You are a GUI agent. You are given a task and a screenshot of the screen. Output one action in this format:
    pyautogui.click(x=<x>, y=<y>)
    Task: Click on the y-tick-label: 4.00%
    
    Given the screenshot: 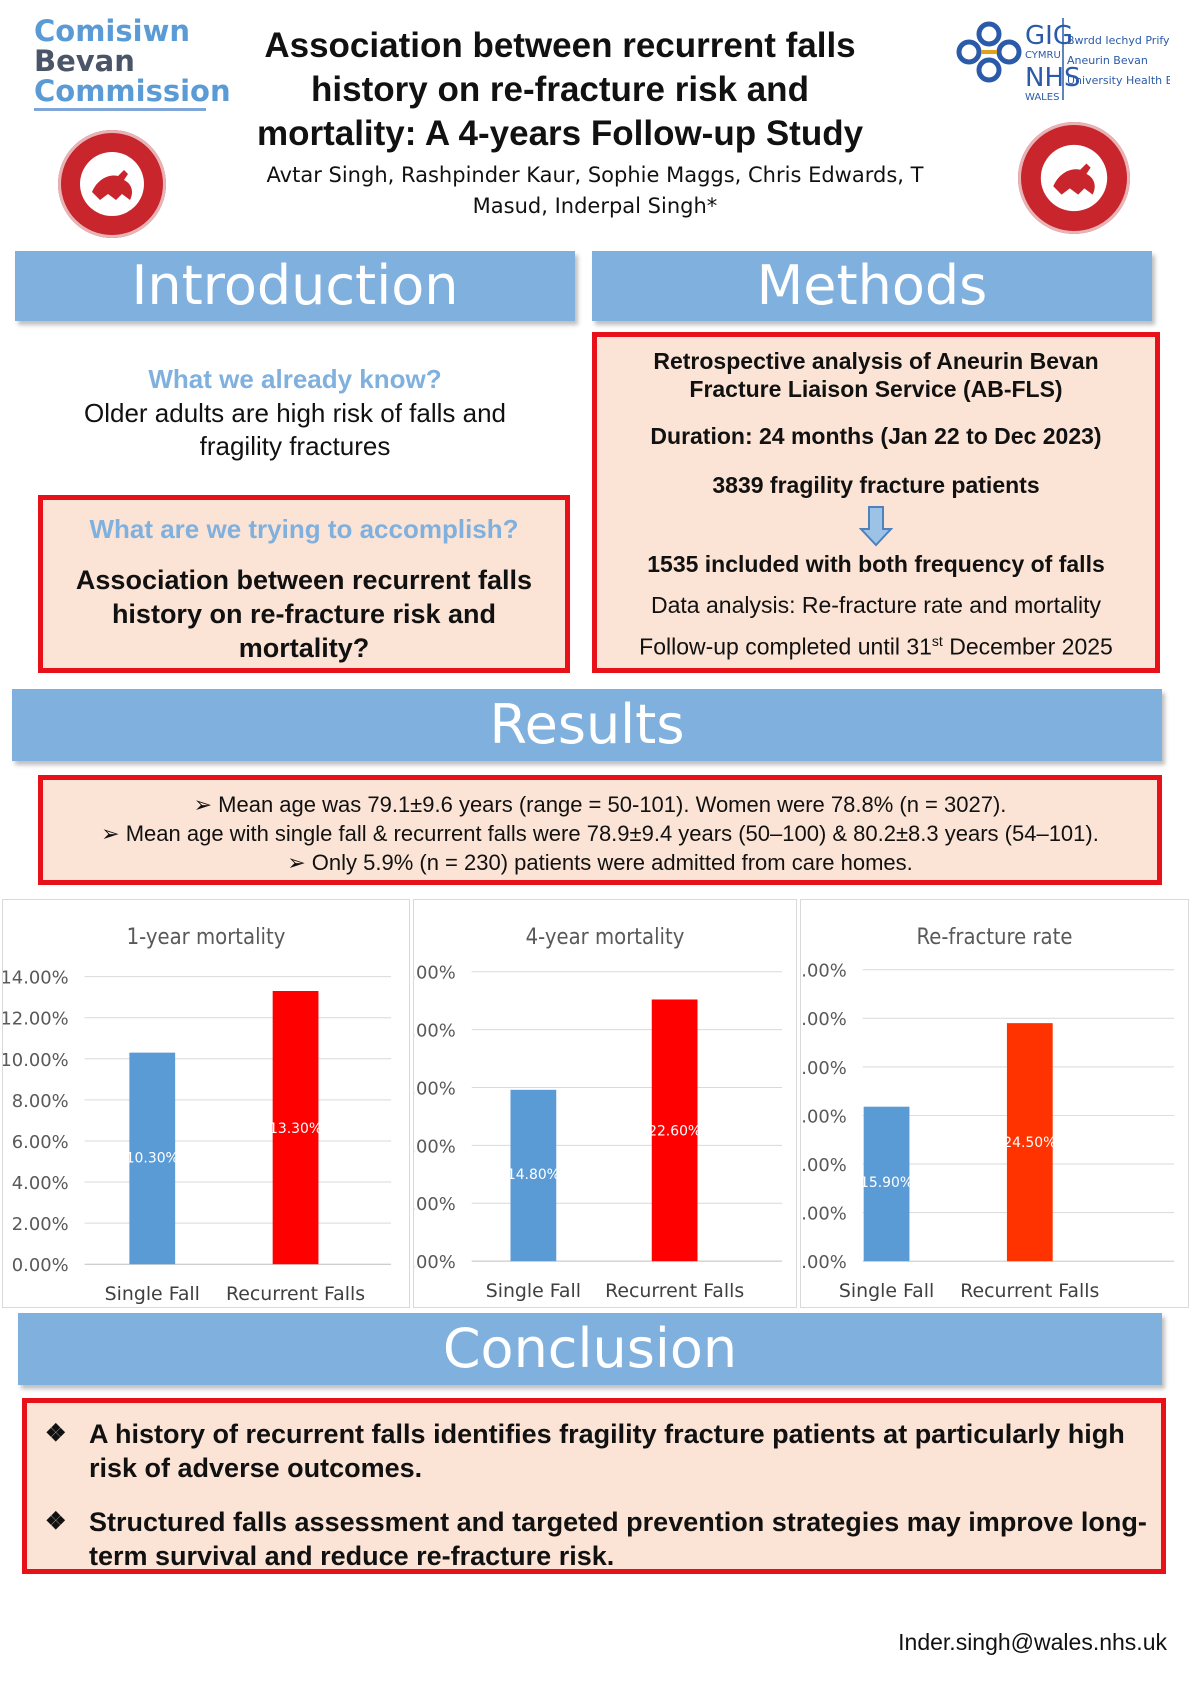 What is the action you would take?
    pyautogui.click(x=40, y=1183)
    